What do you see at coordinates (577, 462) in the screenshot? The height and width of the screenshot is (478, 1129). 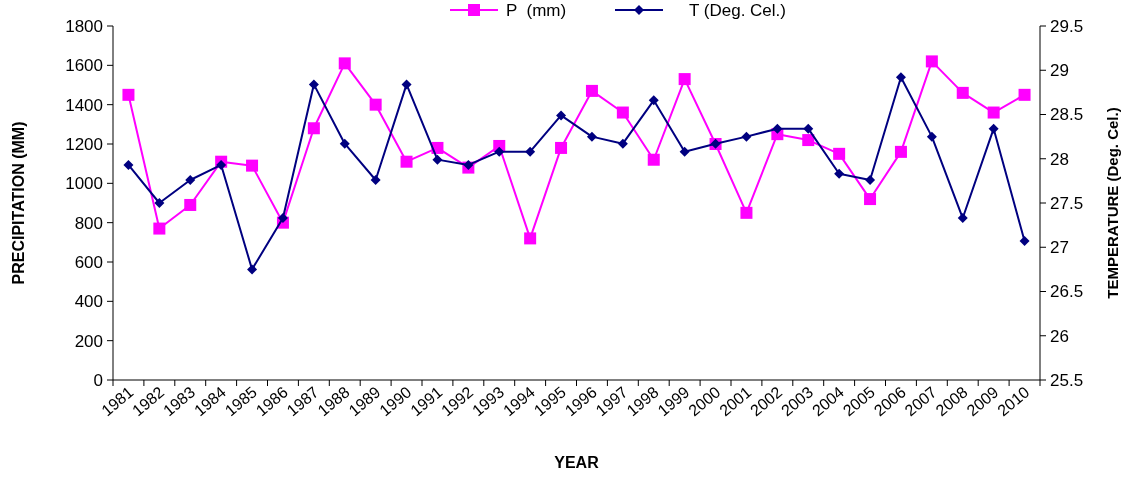 I see `x-axis-title: YEAR` at bounding box center [577, 462].